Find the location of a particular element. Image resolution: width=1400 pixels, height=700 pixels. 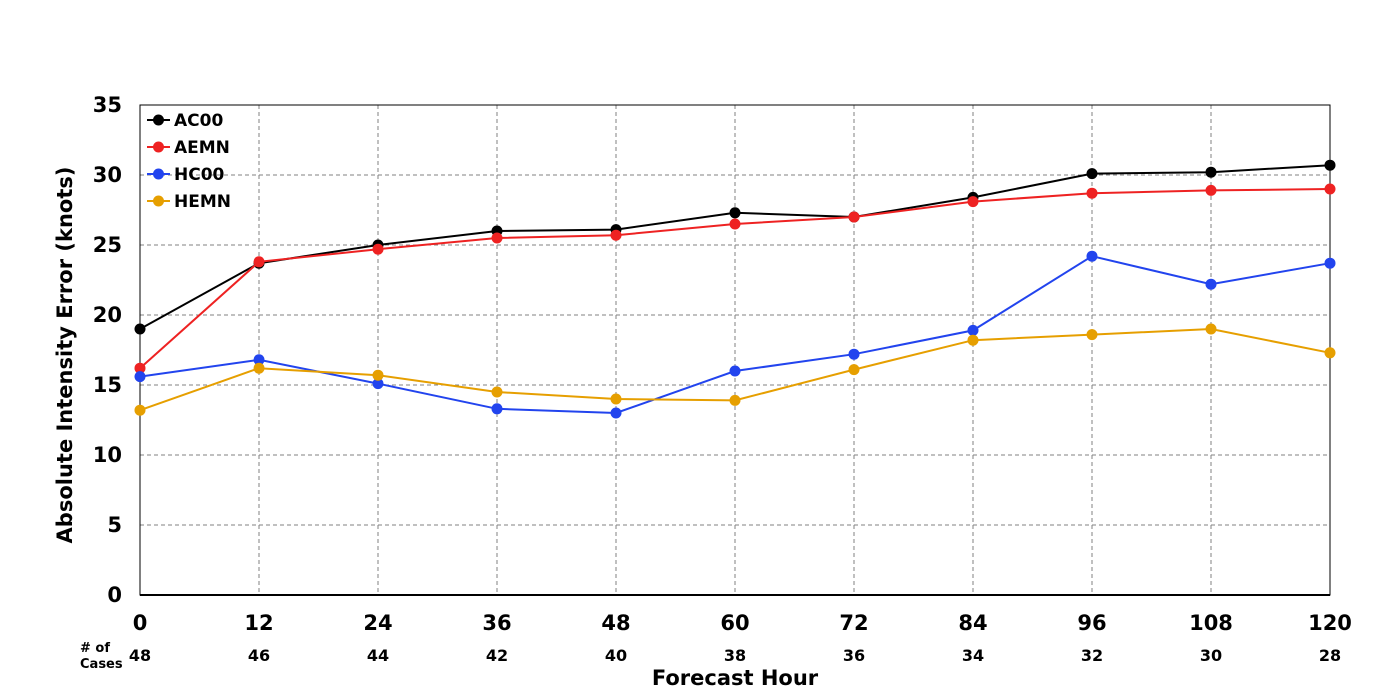

y-tick-label: 15 is located at coordinates (107, 385).